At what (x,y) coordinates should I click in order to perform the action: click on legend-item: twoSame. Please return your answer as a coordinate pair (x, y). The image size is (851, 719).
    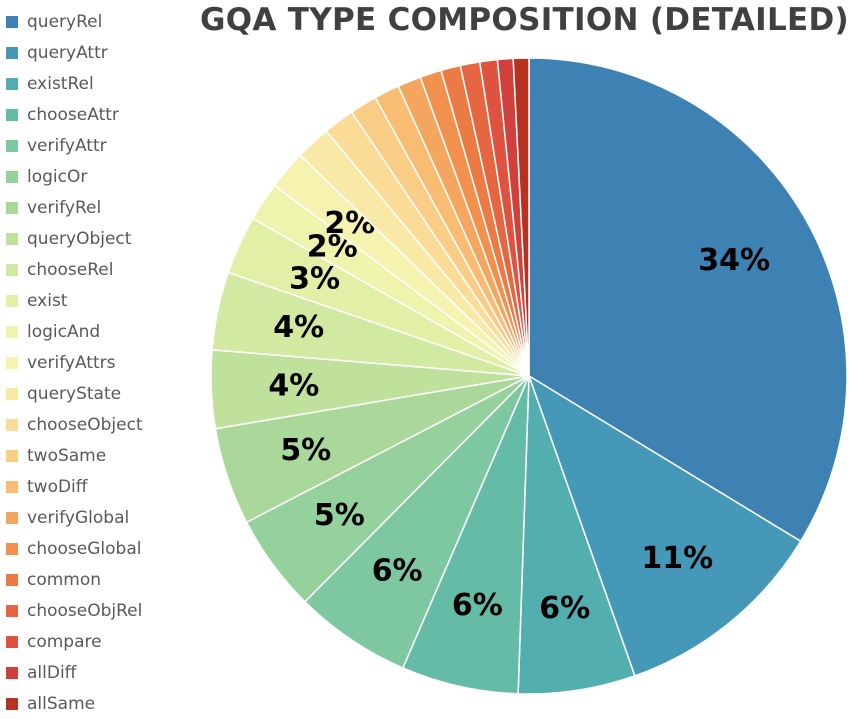
    Looking at the image, I should click on (74, 455).